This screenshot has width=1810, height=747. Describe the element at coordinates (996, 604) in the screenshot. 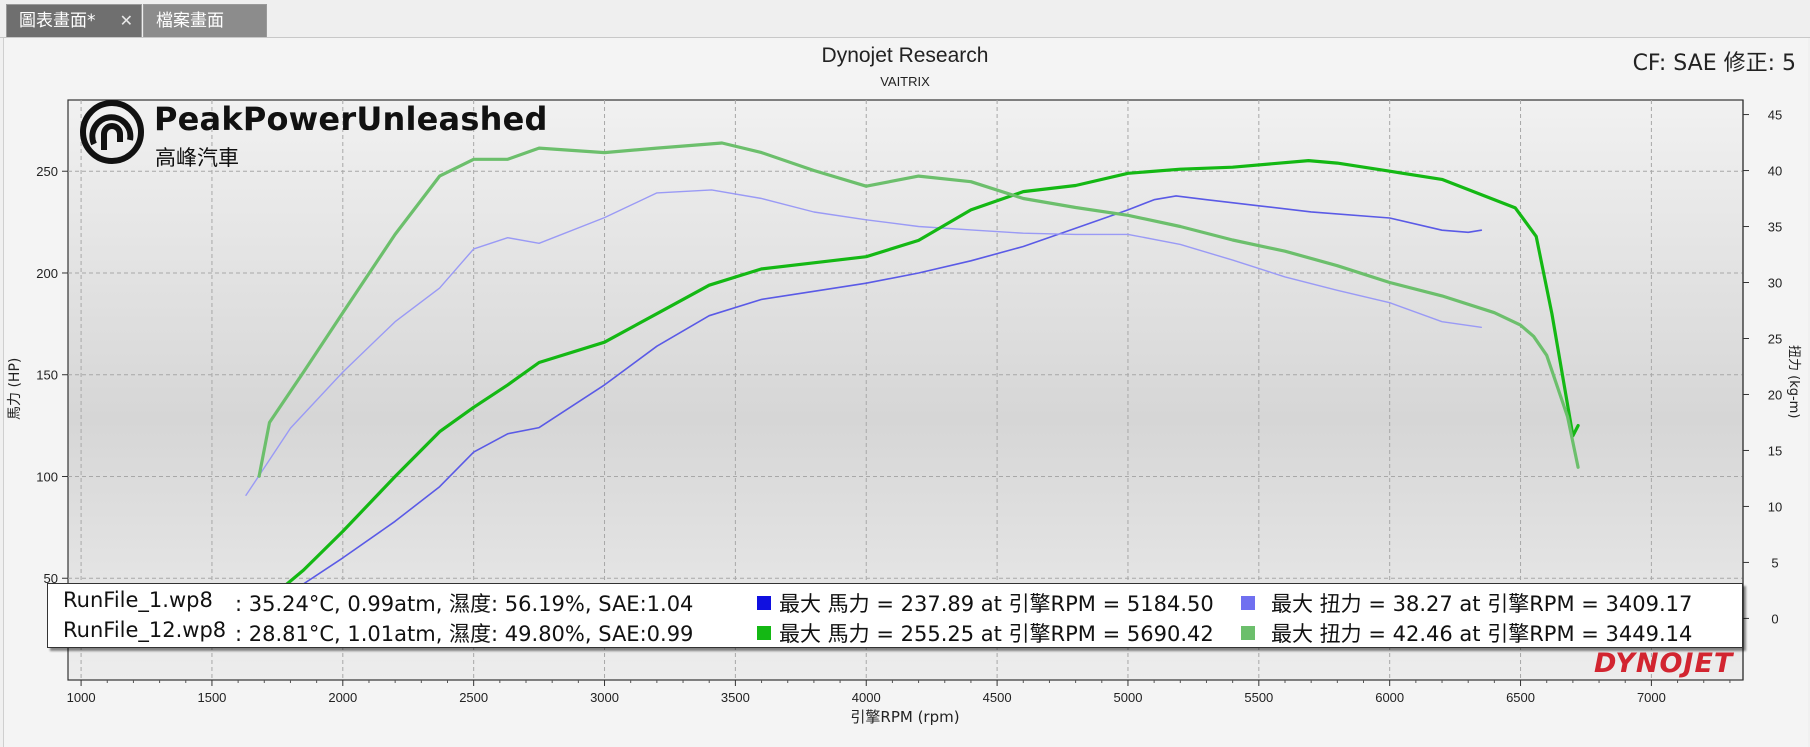

I see `legend-max-power: 最大 馬力 = 237.89 at 引擎RPM = 5184.50` at that location.